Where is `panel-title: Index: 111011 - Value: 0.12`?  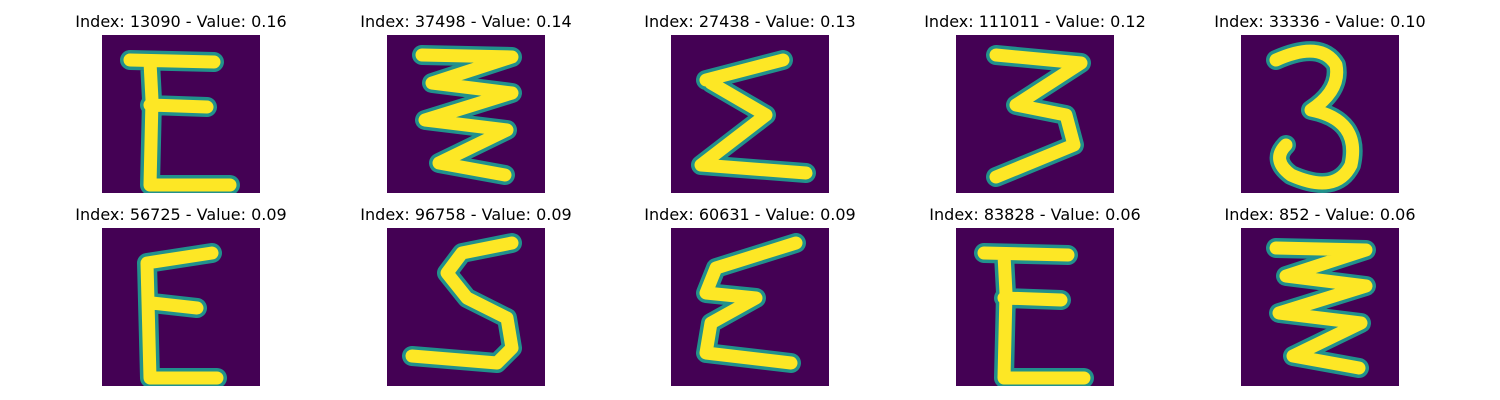 panel-title: Index: 111011 - Value: 0.12 is located at coordinates (1035, 21).